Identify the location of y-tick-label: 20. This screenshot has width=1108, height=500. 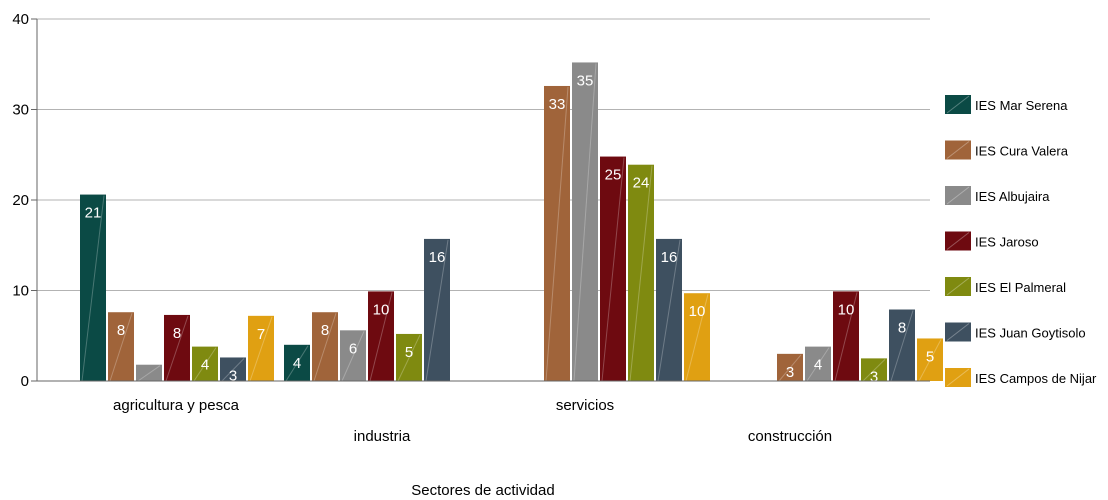
(20, 200).